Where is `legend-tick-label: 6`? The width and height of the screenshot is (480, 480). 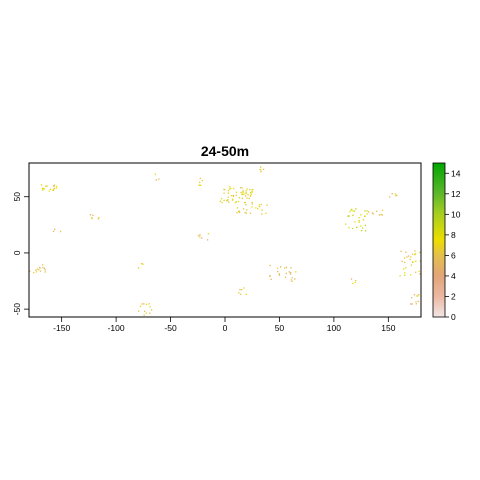
legend-tick-label: 6 is located at coordinates (453, 255).